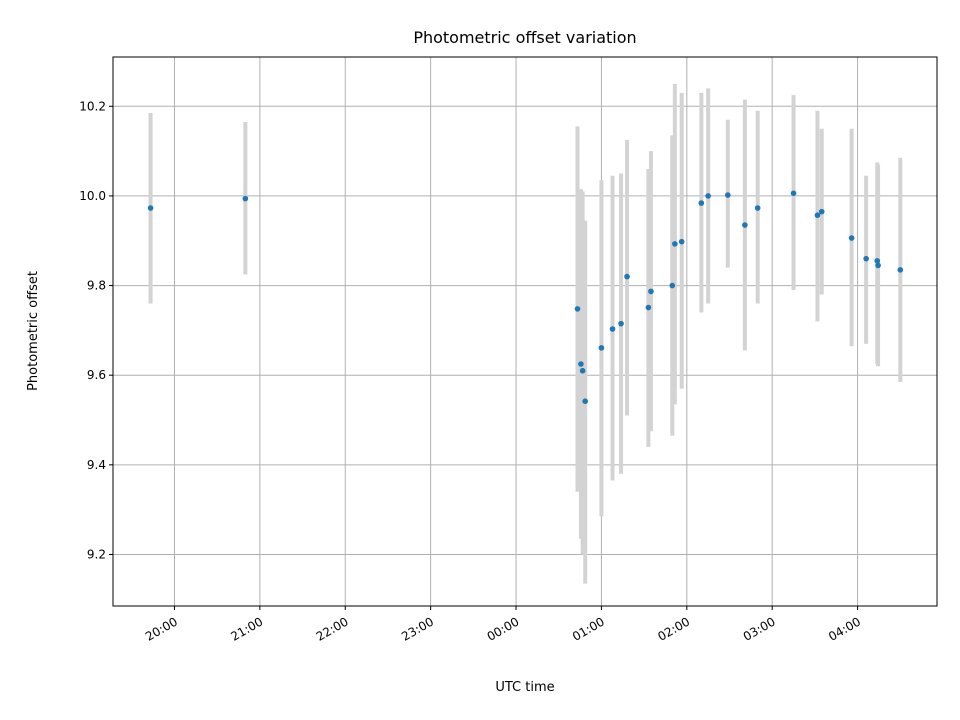 The image size is (960, 720). What do you see at coordinates (524, 37) in the screenshot?
I see `chart-title: Photometric offset variation` at bounding box center [524, 37].